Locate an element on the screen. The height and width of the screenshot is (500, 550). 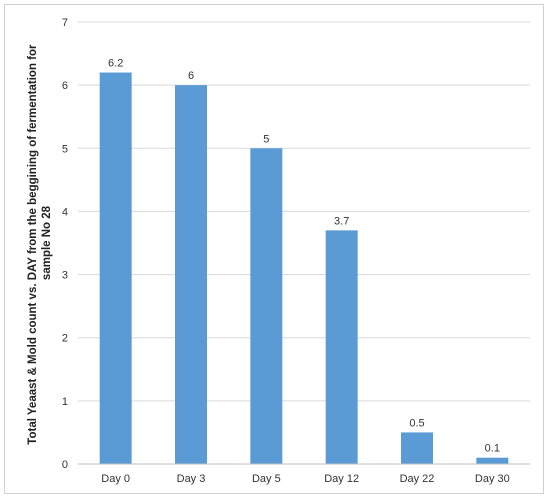
y-tick-label: 2 is located at coordinates (65, 339).